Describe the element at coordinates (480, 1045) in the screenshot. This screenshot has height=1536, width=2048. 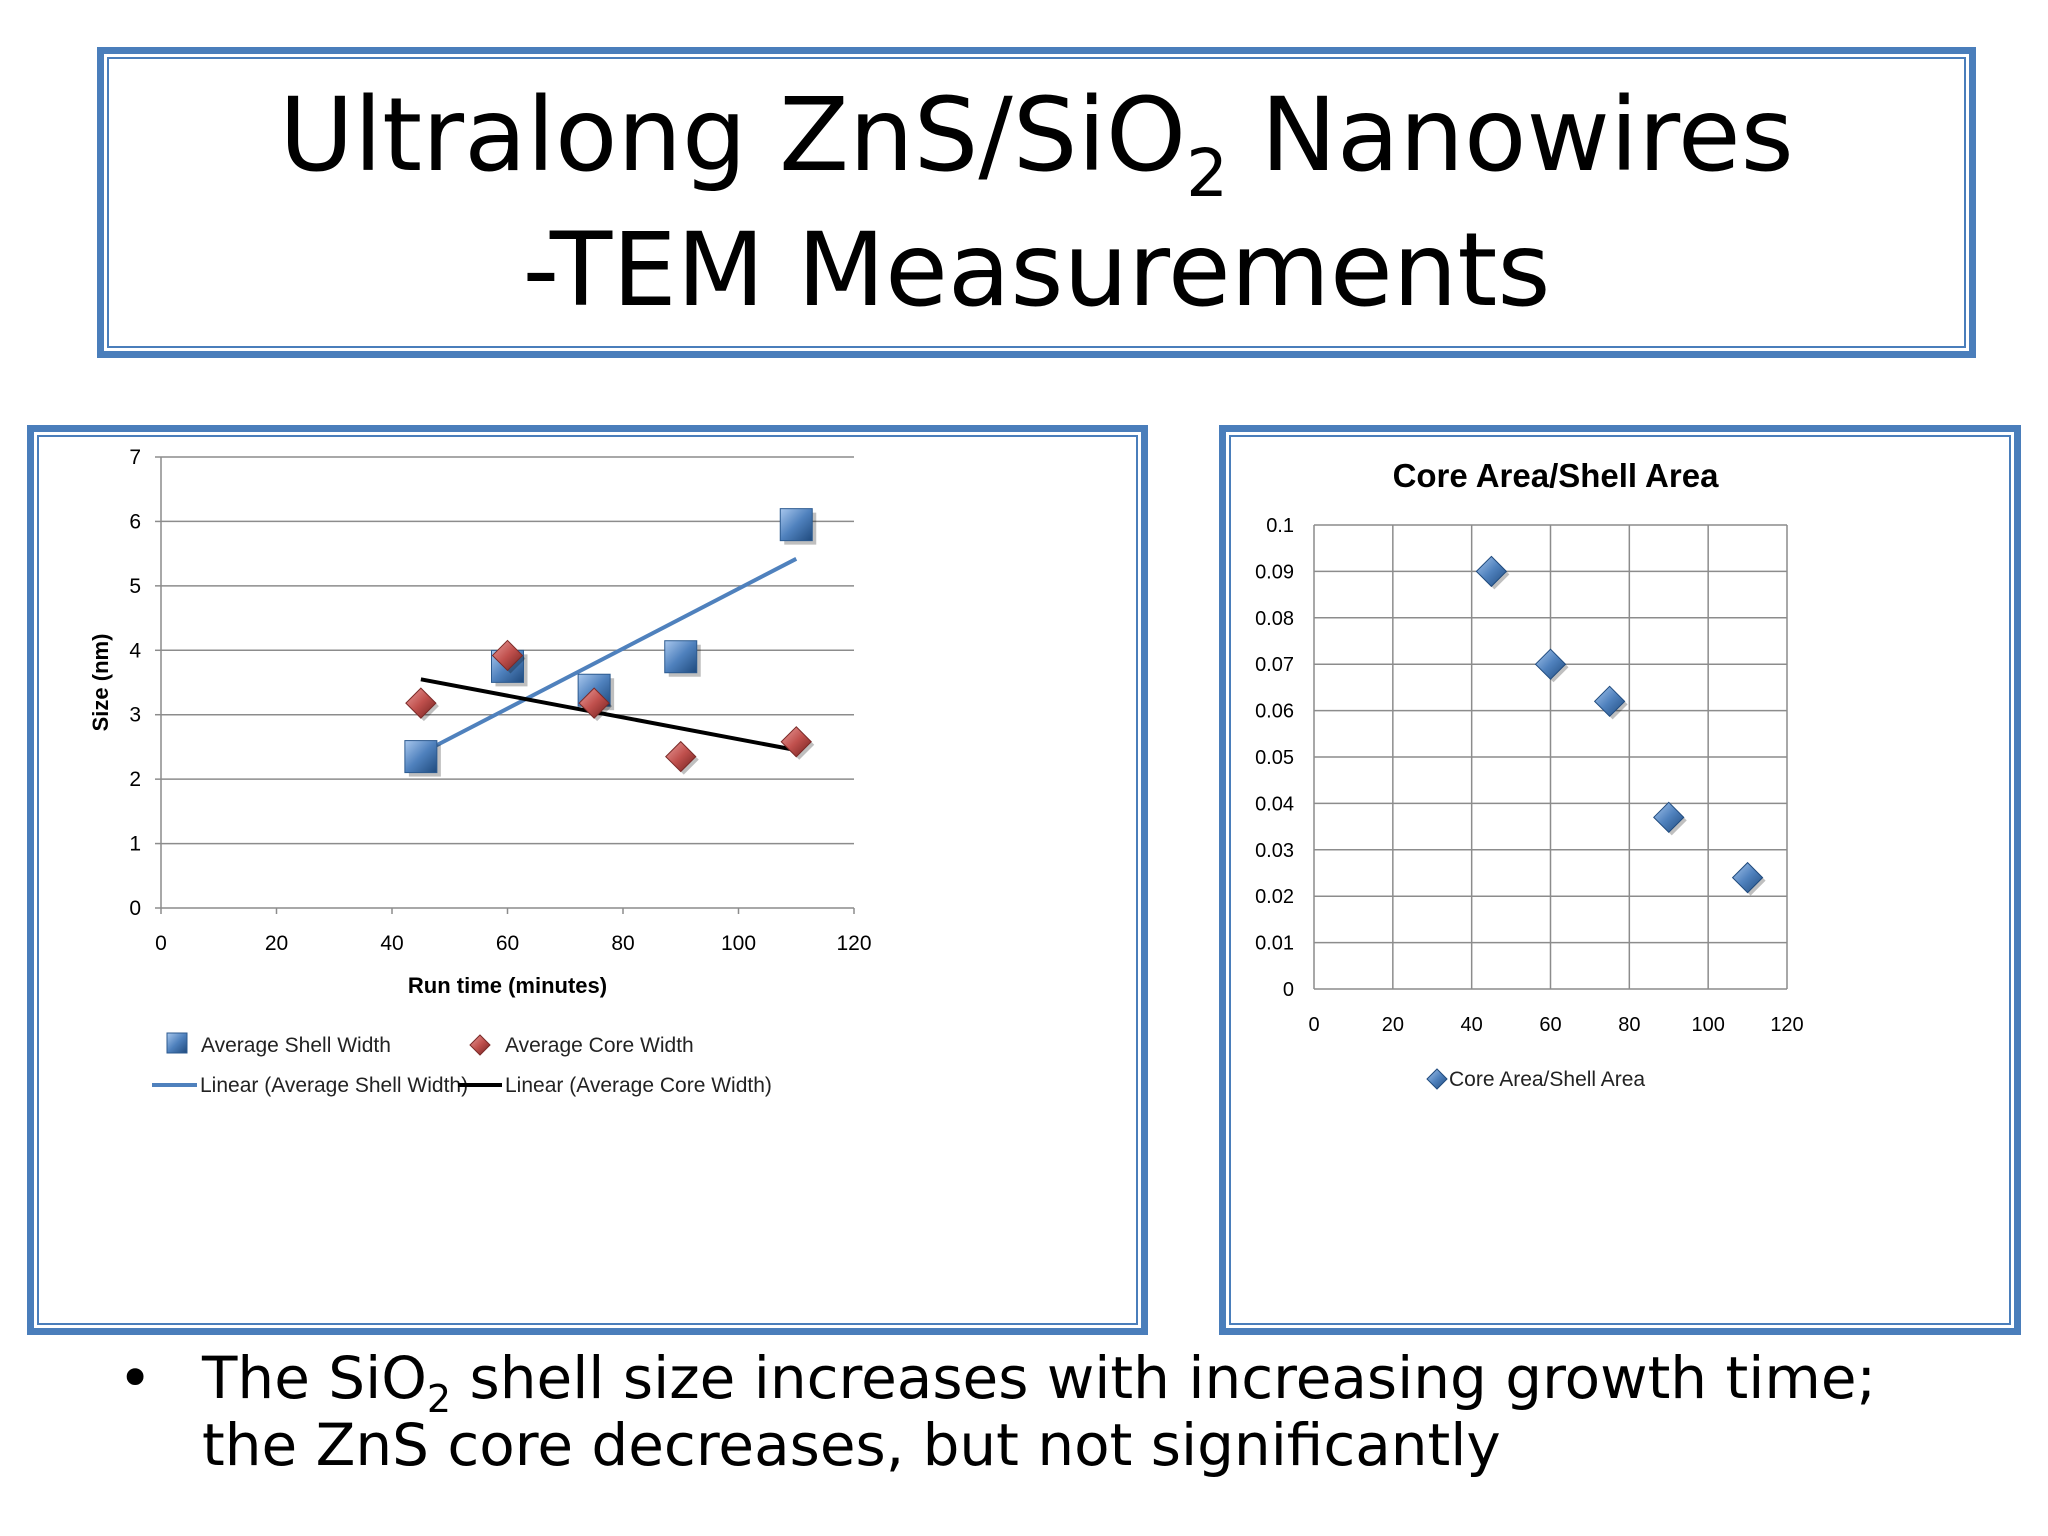
I see `legend-core-marker` at that location.